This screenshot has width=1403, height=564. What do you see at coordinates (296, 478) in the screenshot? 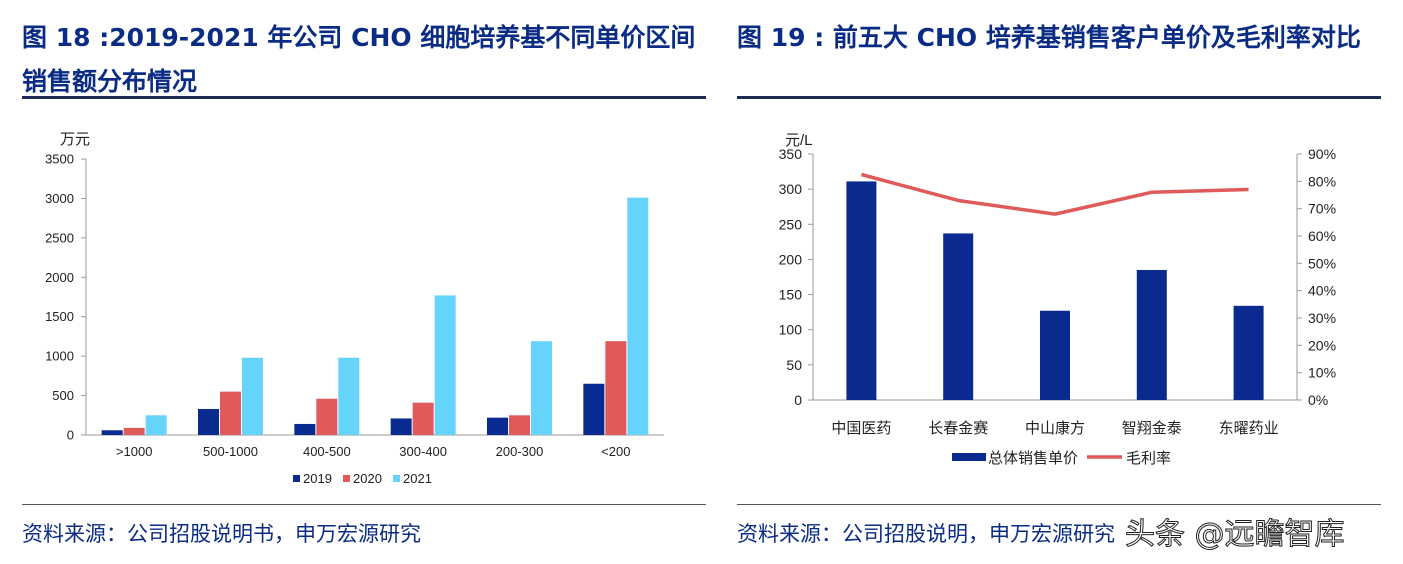
I see `legend-swatch-2019` at bounding box center [296, 478].